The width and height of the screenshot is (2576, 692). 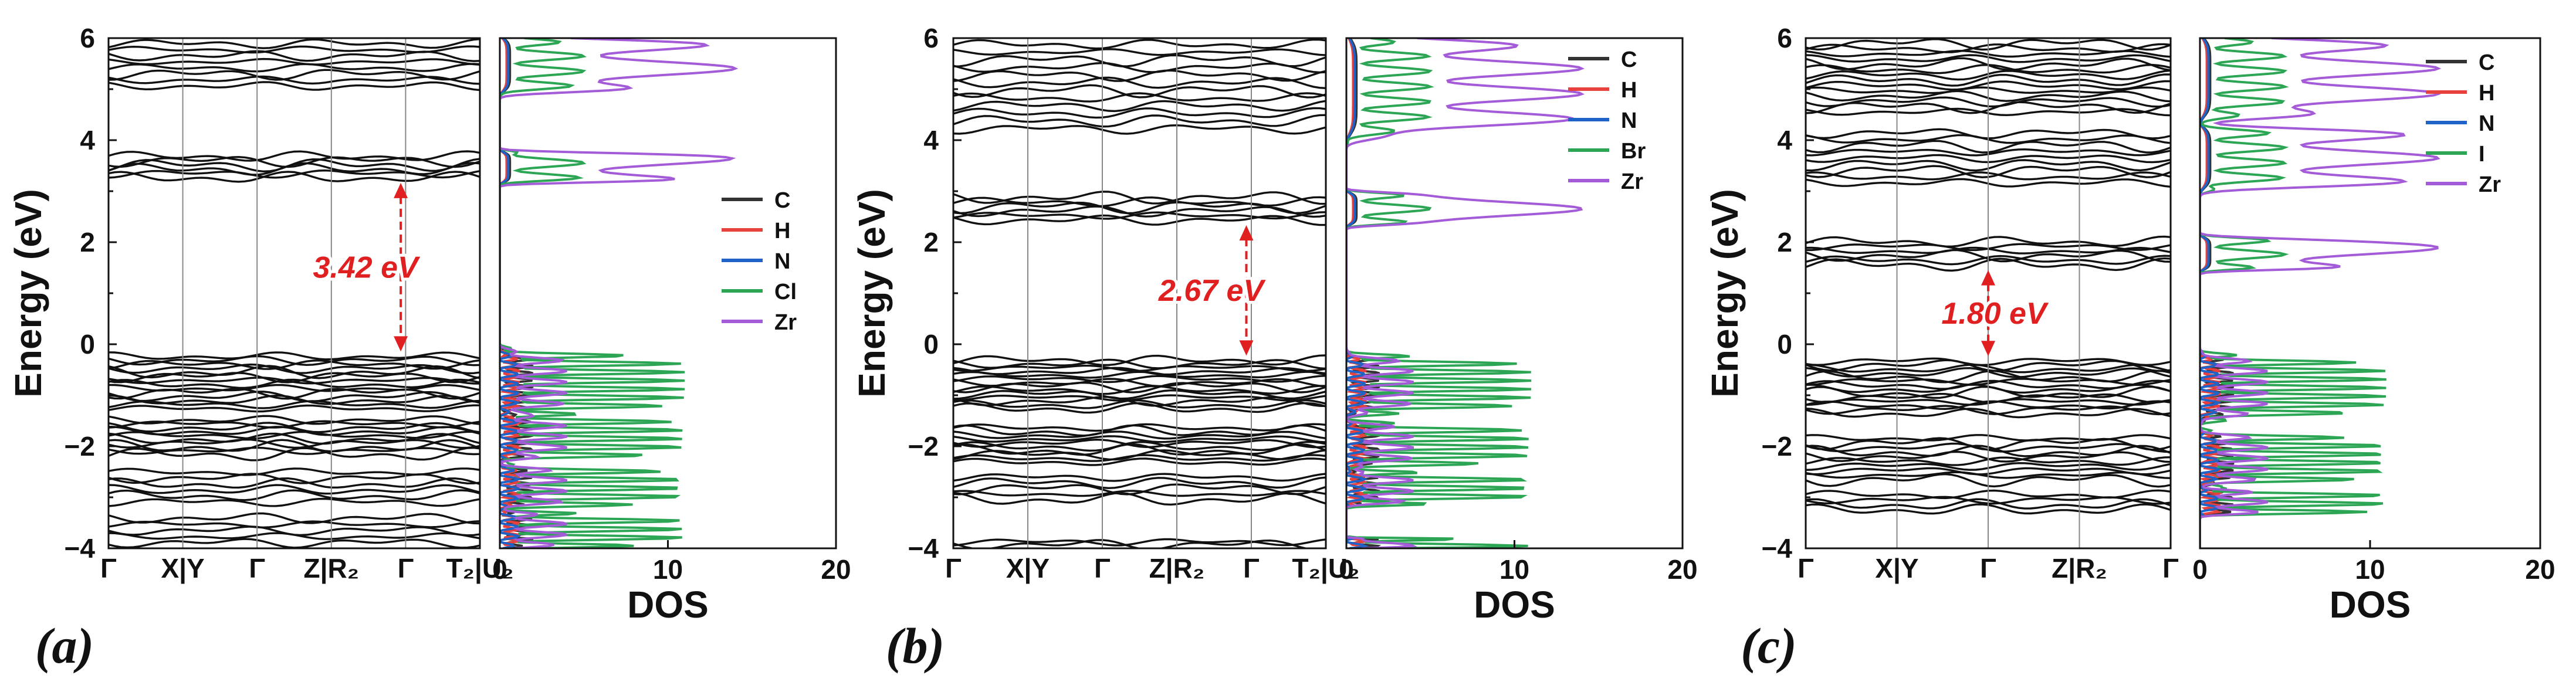 I want to click on dos-curve-n, so click(x=1357, y=293).